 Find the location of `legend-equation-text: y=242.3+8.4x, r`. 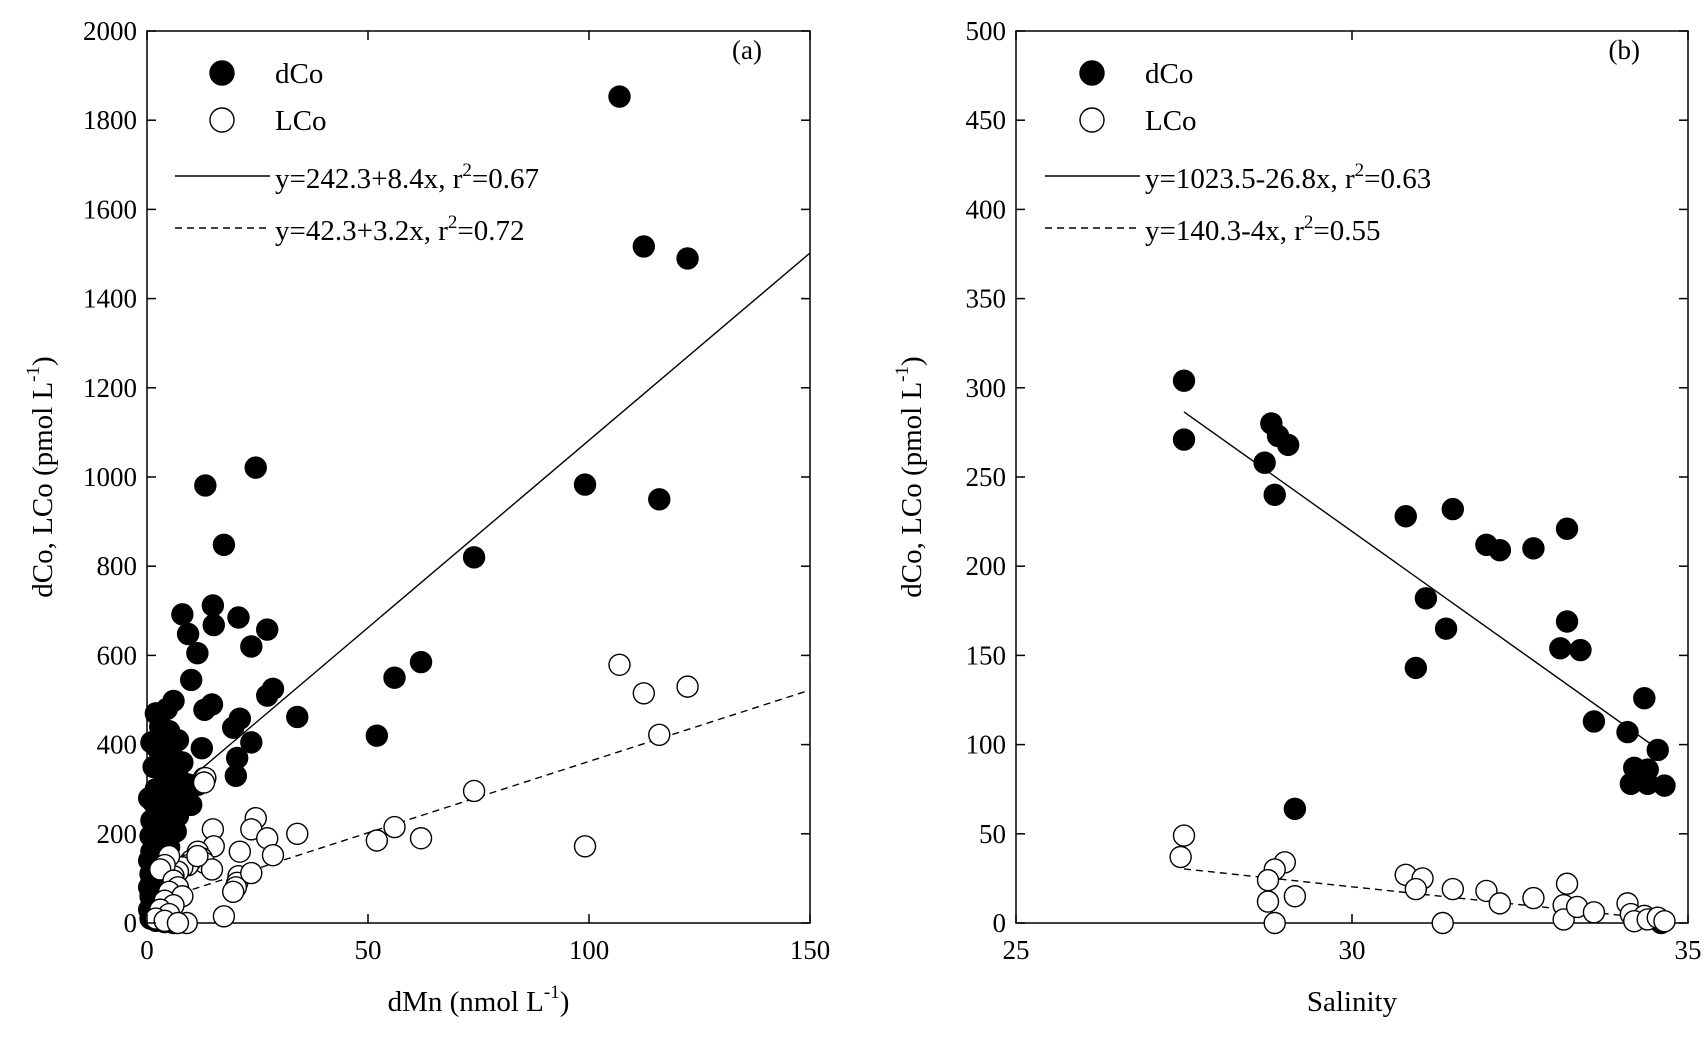

legend-equation-text: y=242.3+8.4x, r is located at coordinates (369, 179).